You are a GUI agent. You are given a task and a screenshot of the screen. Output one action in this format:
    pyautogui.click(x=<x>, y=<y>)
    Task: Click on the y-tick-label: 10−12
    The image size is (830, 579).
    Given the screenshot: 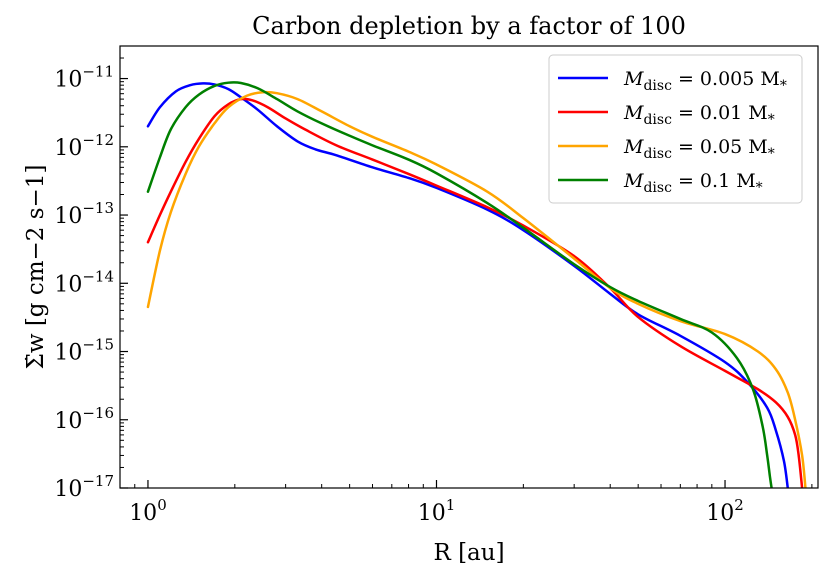 What is the action you would take?
    pyautogui.click(x=84, y=146)
    